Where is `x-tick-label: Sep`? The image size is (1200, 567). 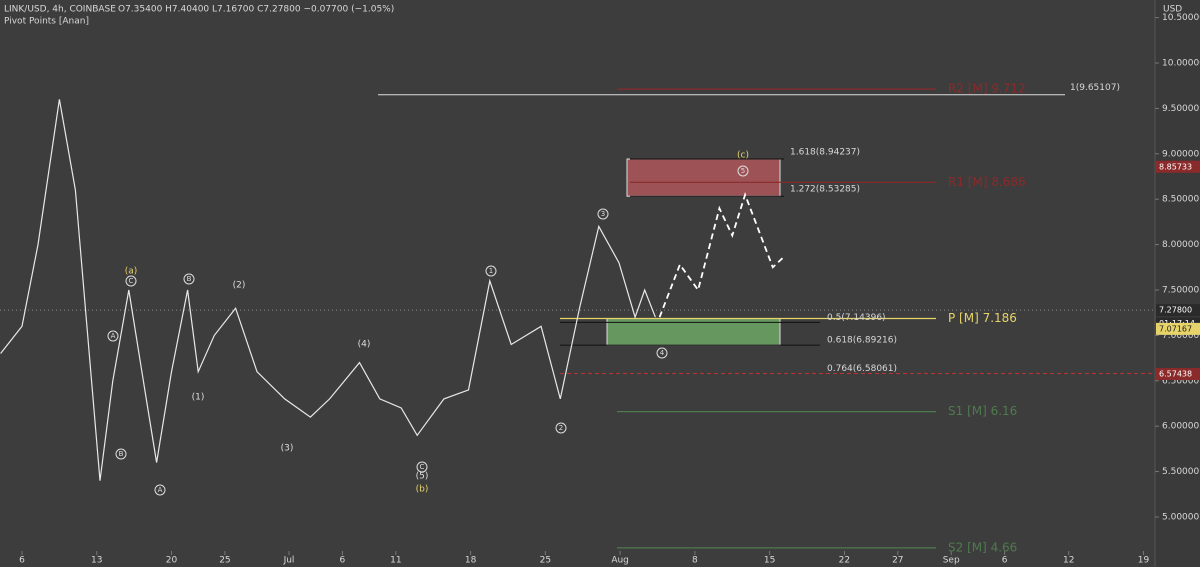 x-tick-label: Sep is located at coordinates (951, 561).